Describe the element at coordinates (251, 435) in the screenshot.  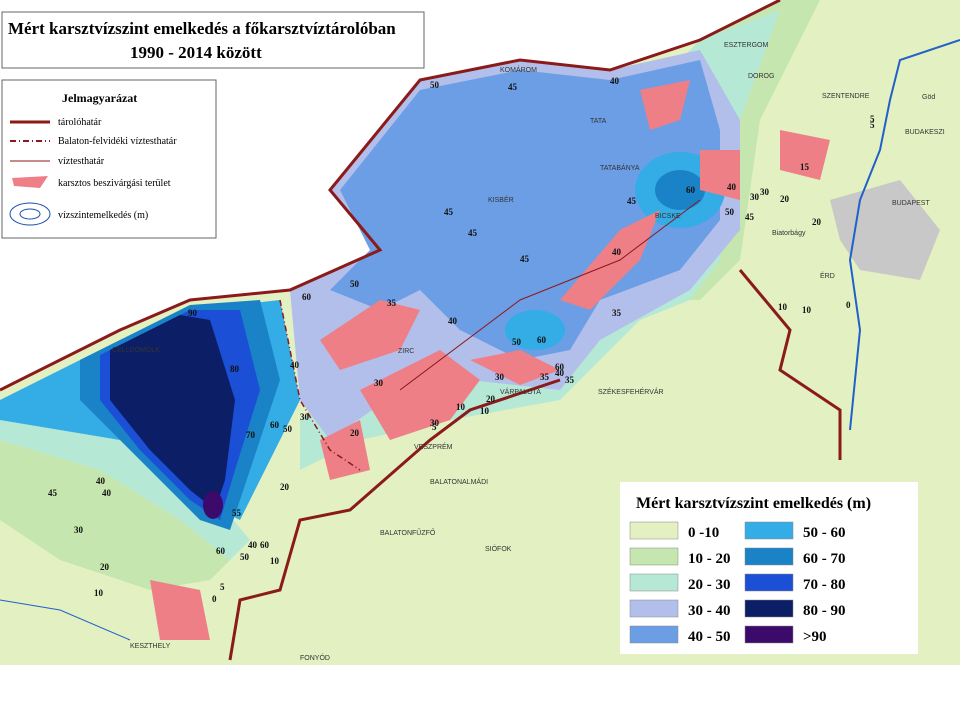
I see `contour-label: 70` at that location.